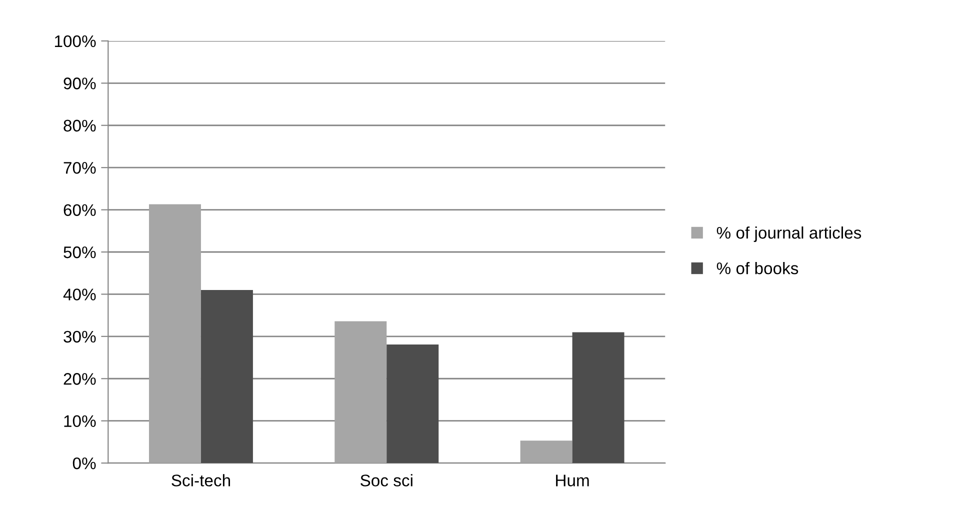 The width and height of the screenshot is (957, 525). Describe the element at coordinates (75, 41) in the screenshot. I see `y-tick-label: 100%` at that location.